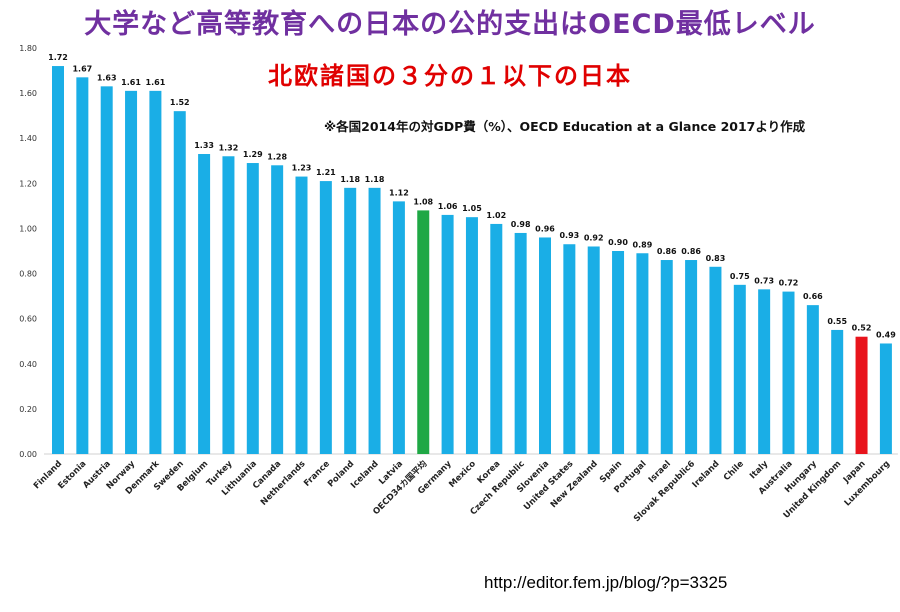 Image resolution: width=900 pixels, height=612 pixels. I want to click on value-label: 1.28, so click(277, 156).